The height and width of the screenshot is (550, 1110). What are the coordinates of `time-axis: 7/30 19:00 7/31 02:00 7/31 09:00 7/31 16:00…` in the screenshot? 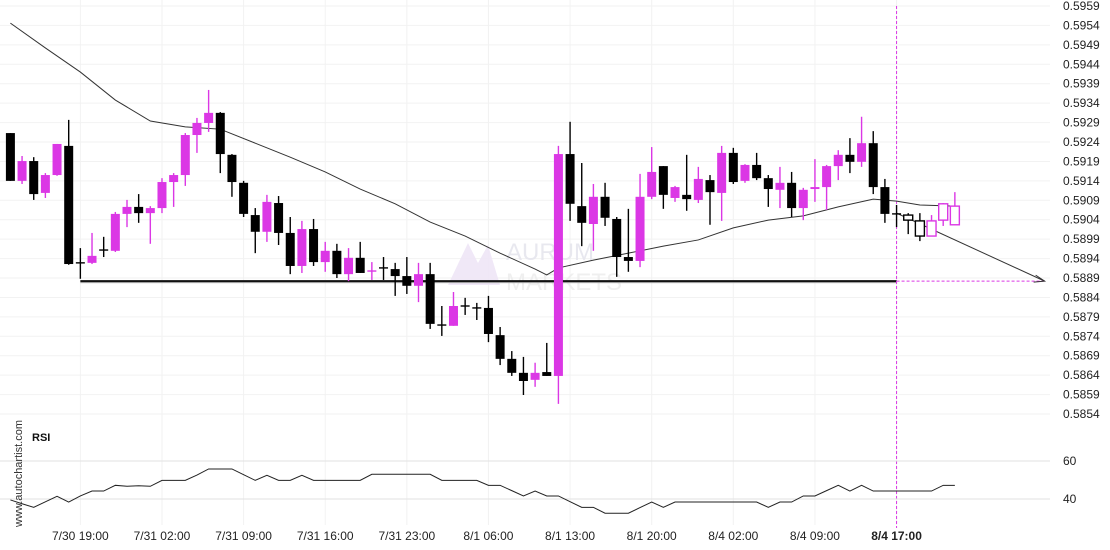 It's located at (487, 536).